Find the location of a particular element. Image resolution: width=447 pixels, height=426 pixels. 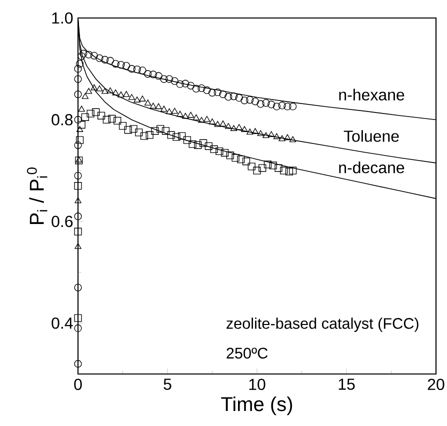

x-tick-label: 10 is located at coordinates (257, 384).